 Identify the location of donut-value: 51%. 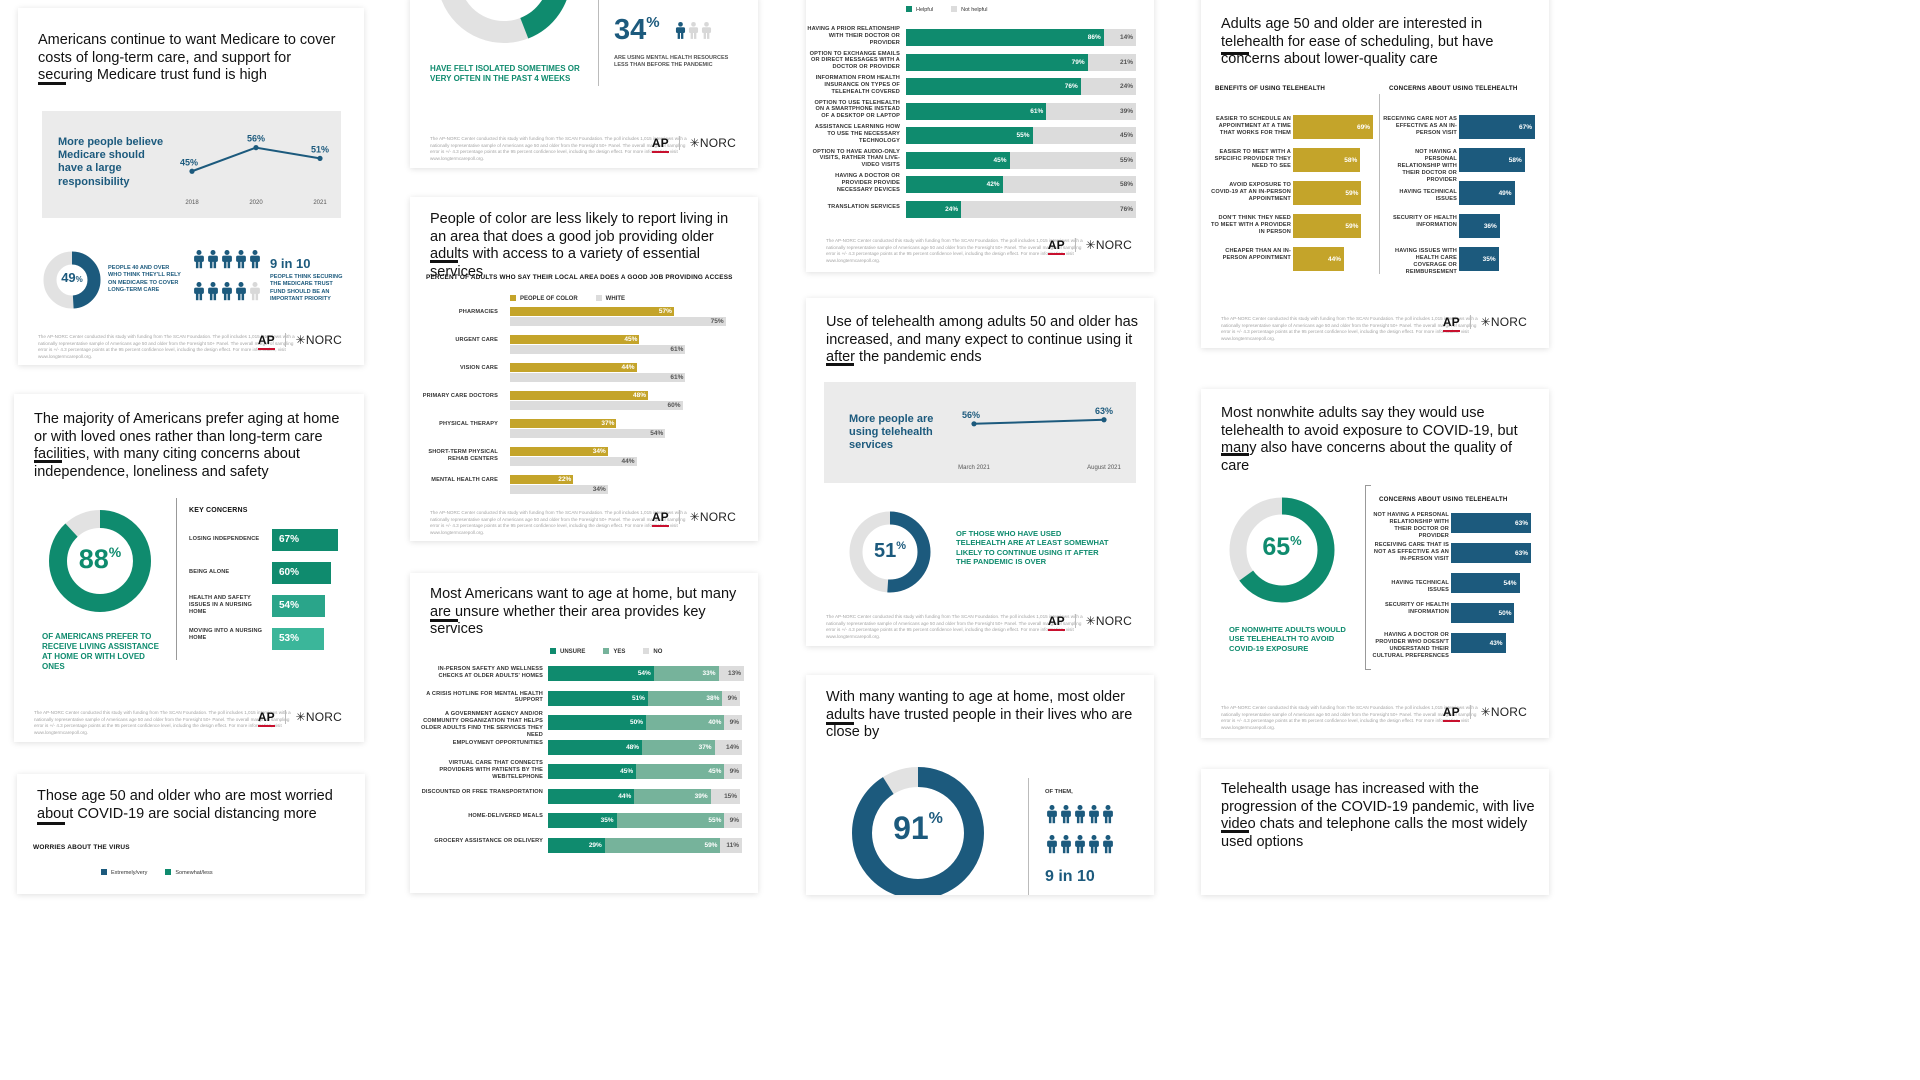
(890, 551).